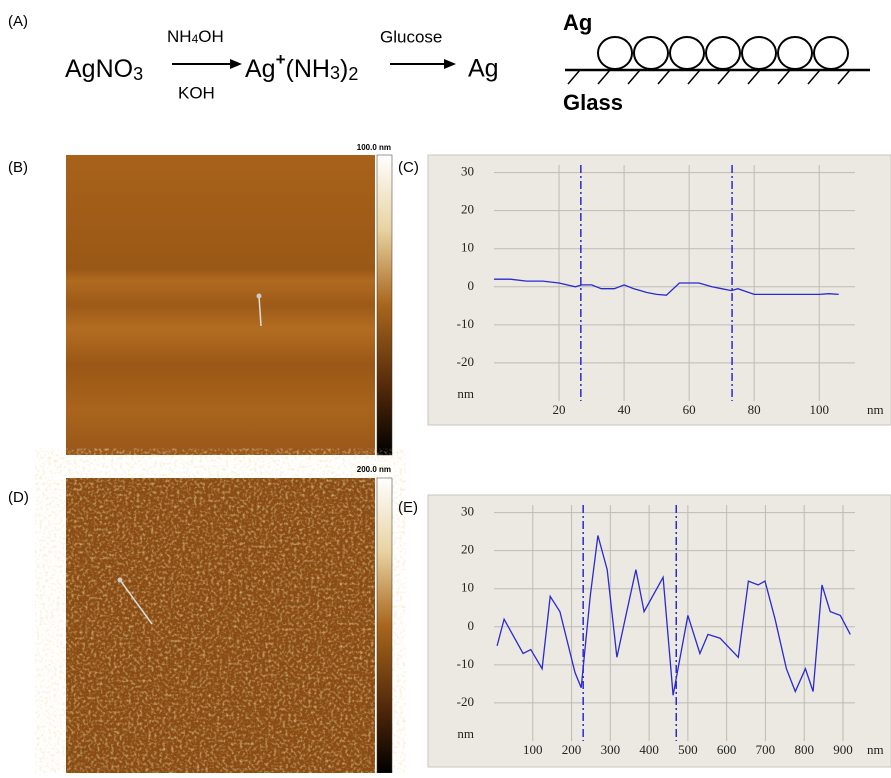 Image resolution: width=891 pixels, height=778 pixels. What do you see at coordinates (754, 409) in the screenshot?
I see `x-tick-label: 80` at bounding box center [754, 409].